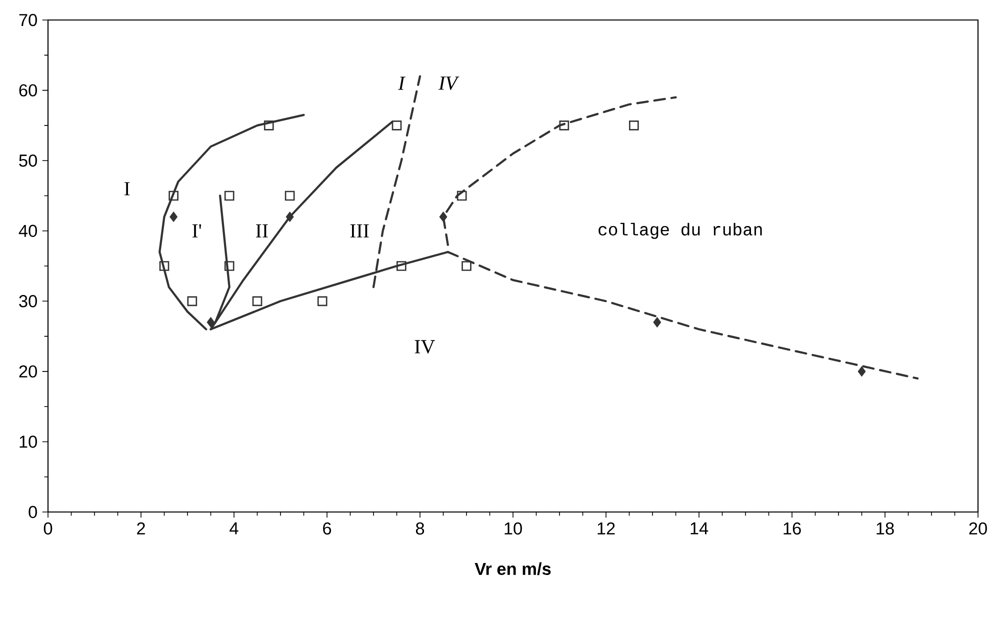 Image resolution: width=996 pixels, height=624 pixels. Describe the element at coordinates (680, 230) in the screenshot. I see `annotation: collage du ruban` at that location.